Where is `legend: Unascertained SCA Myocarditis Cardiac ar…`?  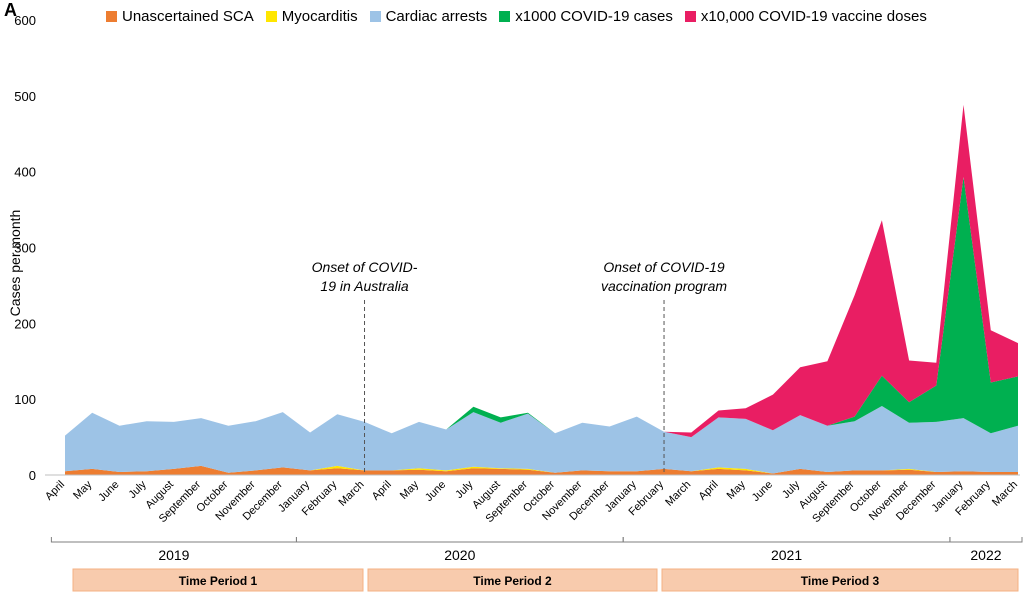 legend: Unascertained SCA Myocarditis Cardiac ar… is located at coordinates (516, 16).